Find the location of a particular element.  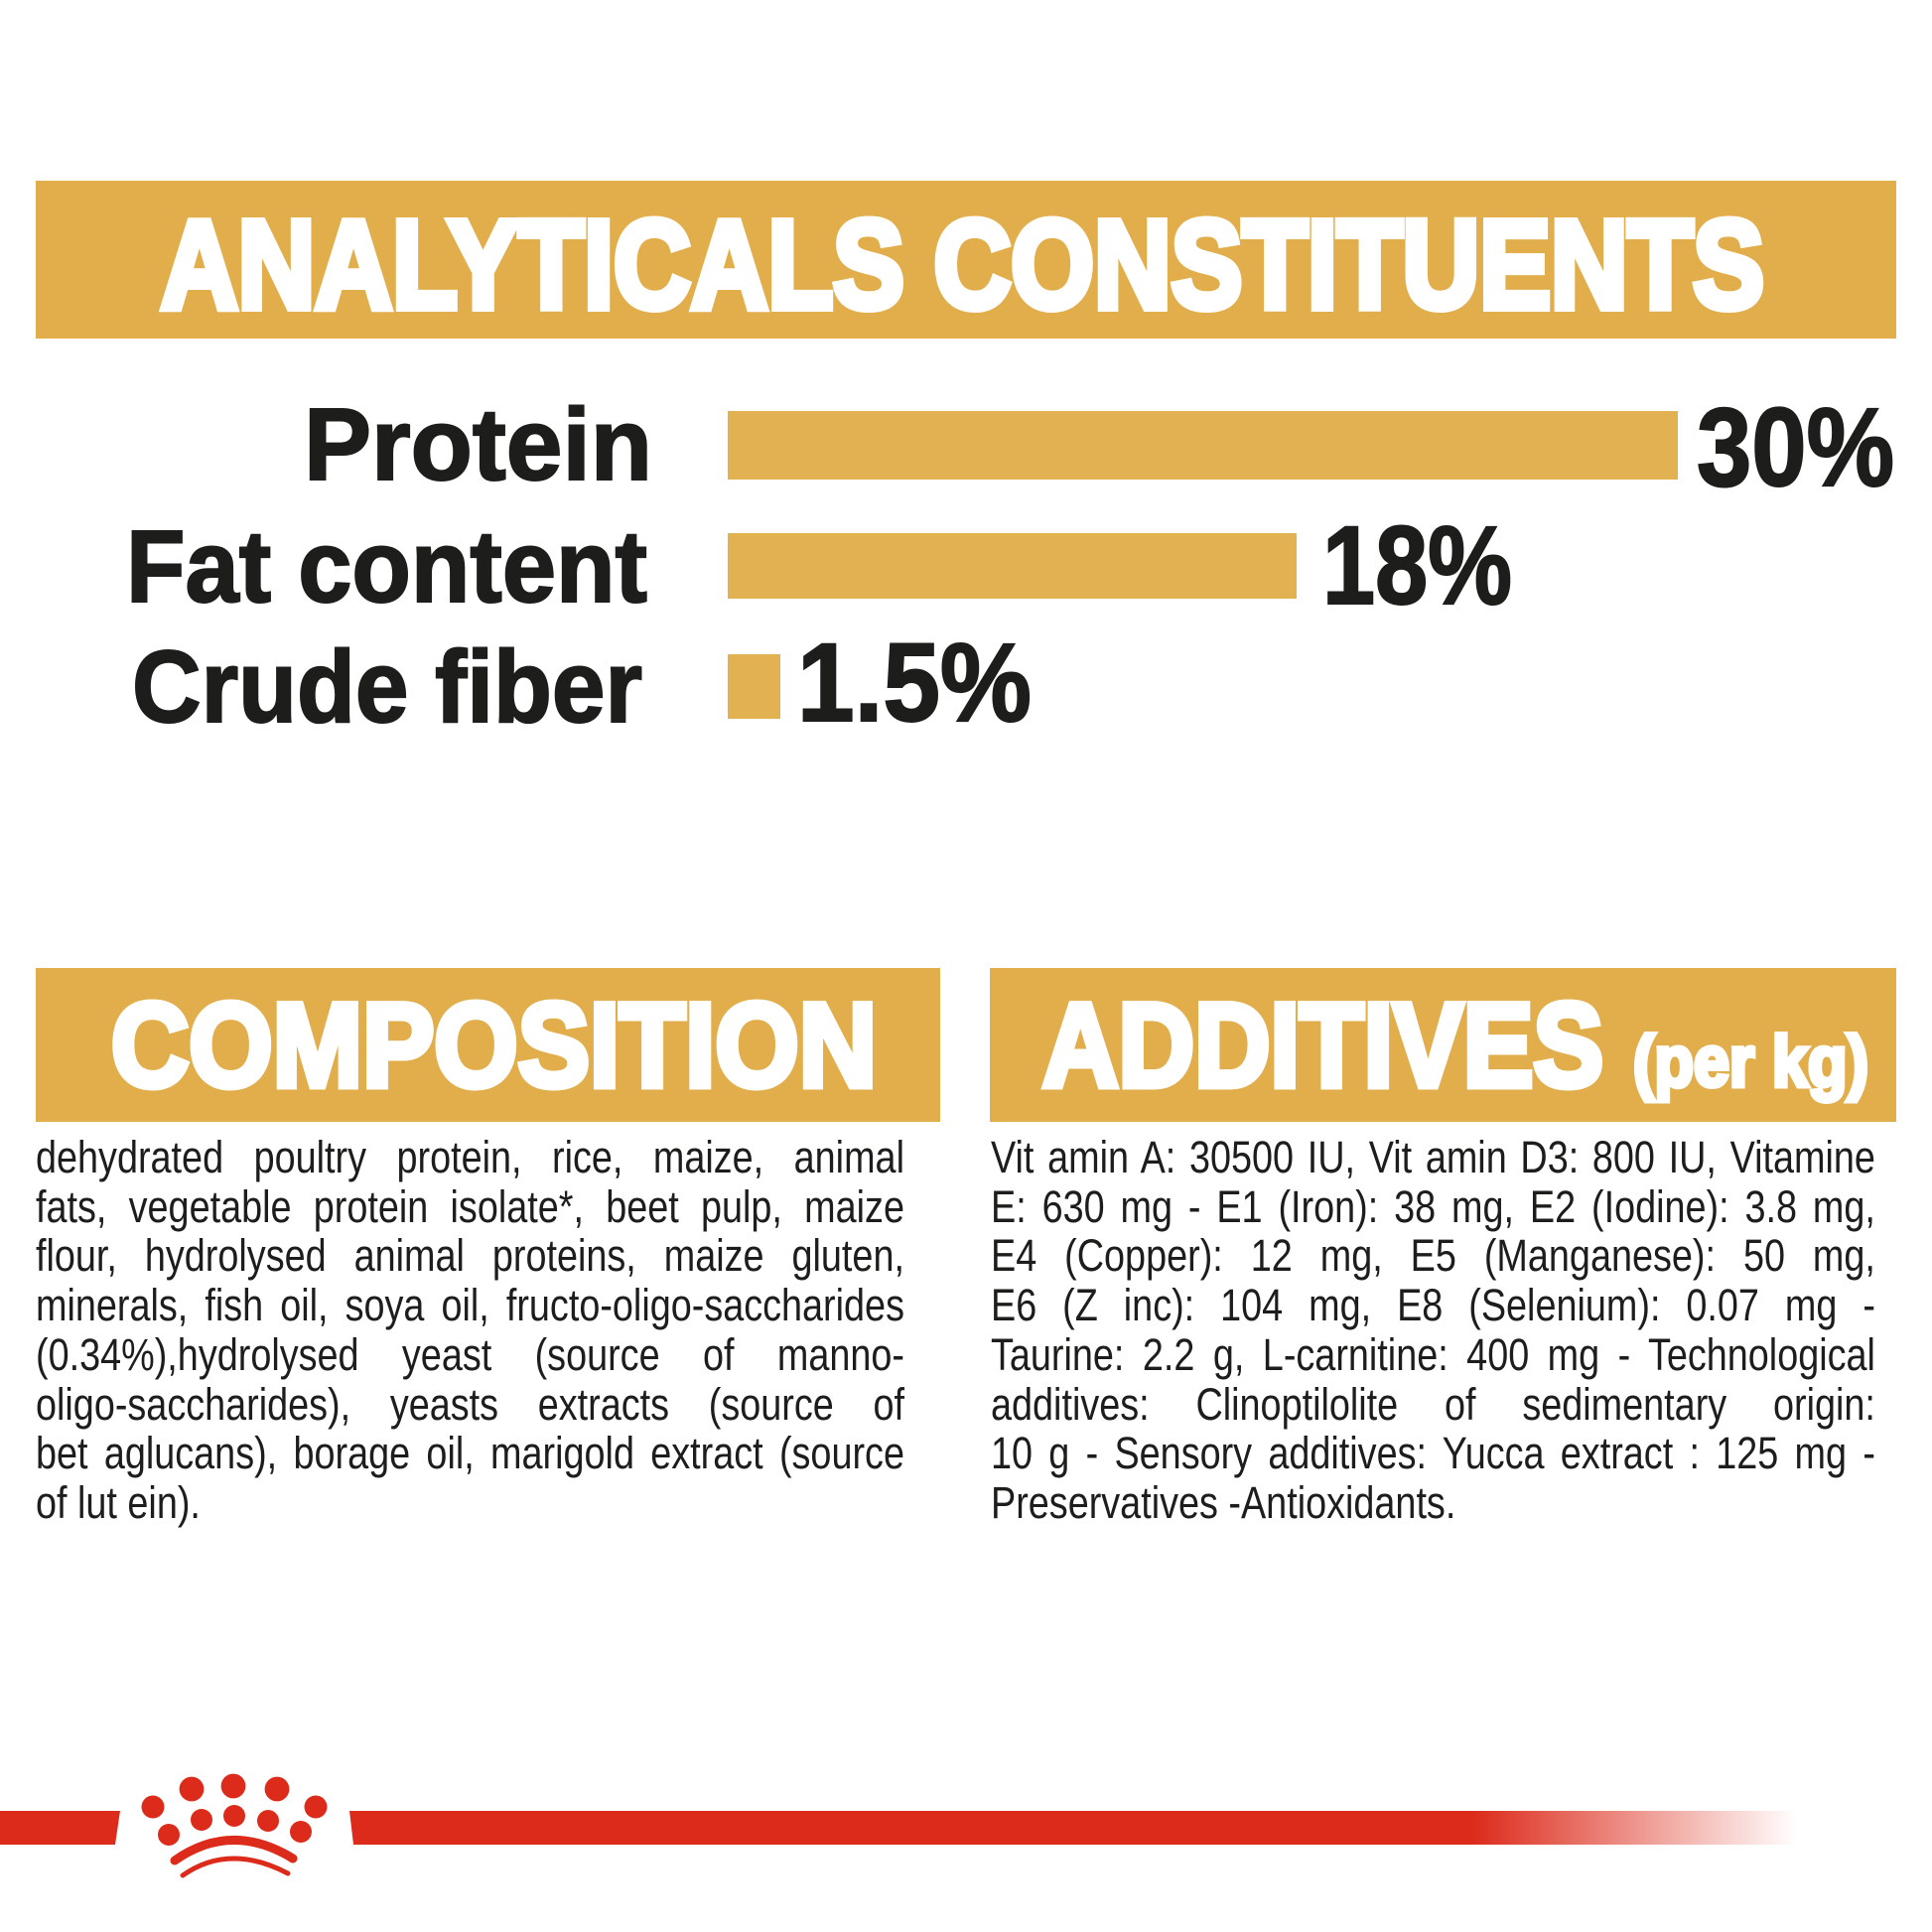

svg-text: Protein is located at coordinates (478, 444).